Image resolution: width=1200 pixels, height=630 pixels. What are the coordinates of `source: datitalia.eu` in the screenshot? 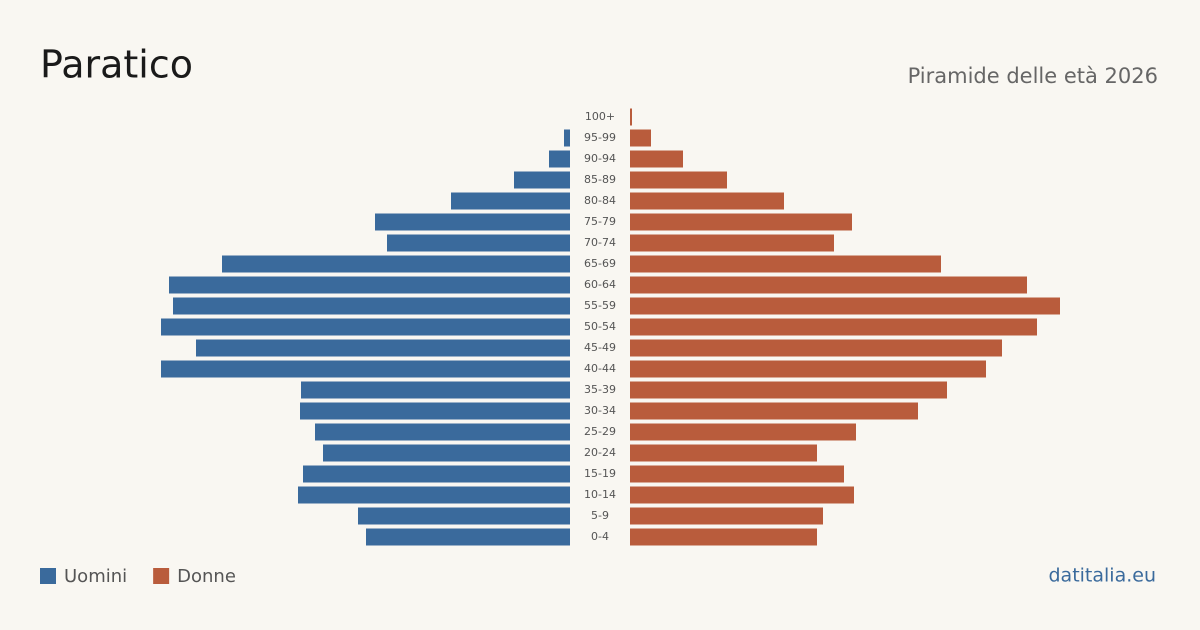 It's located at (1103, 576).